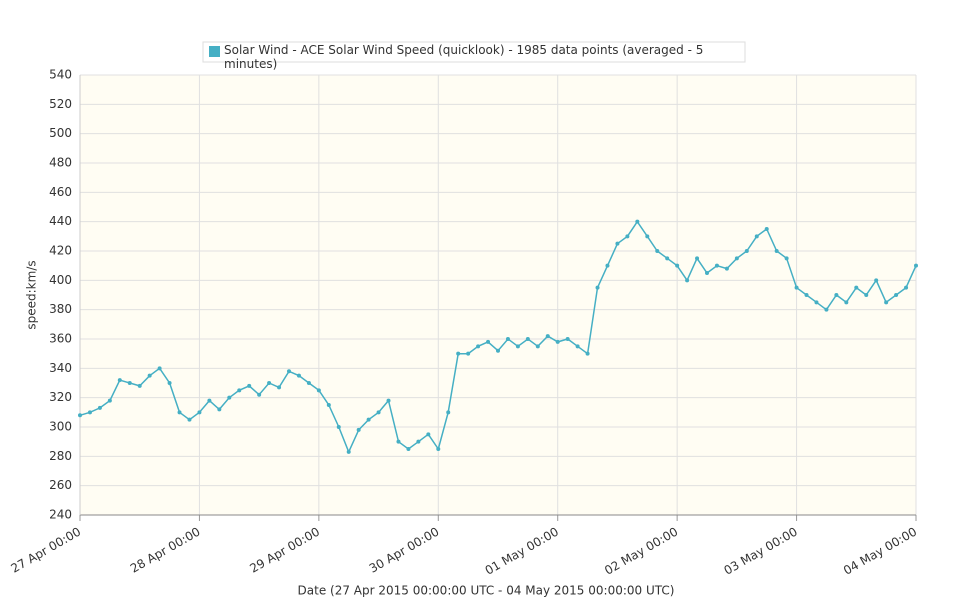 The height and width of the screenshot is (600, 970). What do you see at coordinates (404, 550) in the screenshot?
I see `x-tick-label: 30 Apr 00:00` at bounding box center [404, 550].